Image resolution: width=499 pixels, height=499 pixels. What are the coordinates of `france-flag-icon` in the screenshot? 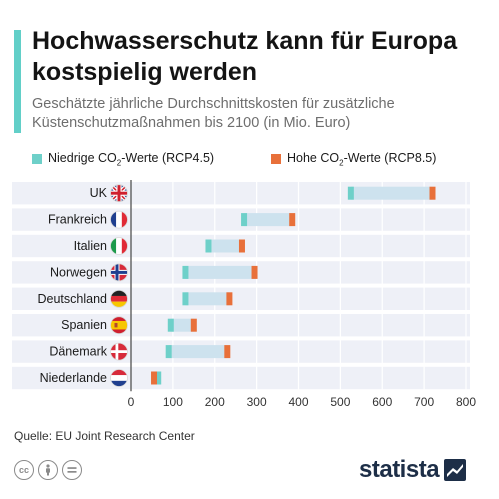 It's located at (119, 219).